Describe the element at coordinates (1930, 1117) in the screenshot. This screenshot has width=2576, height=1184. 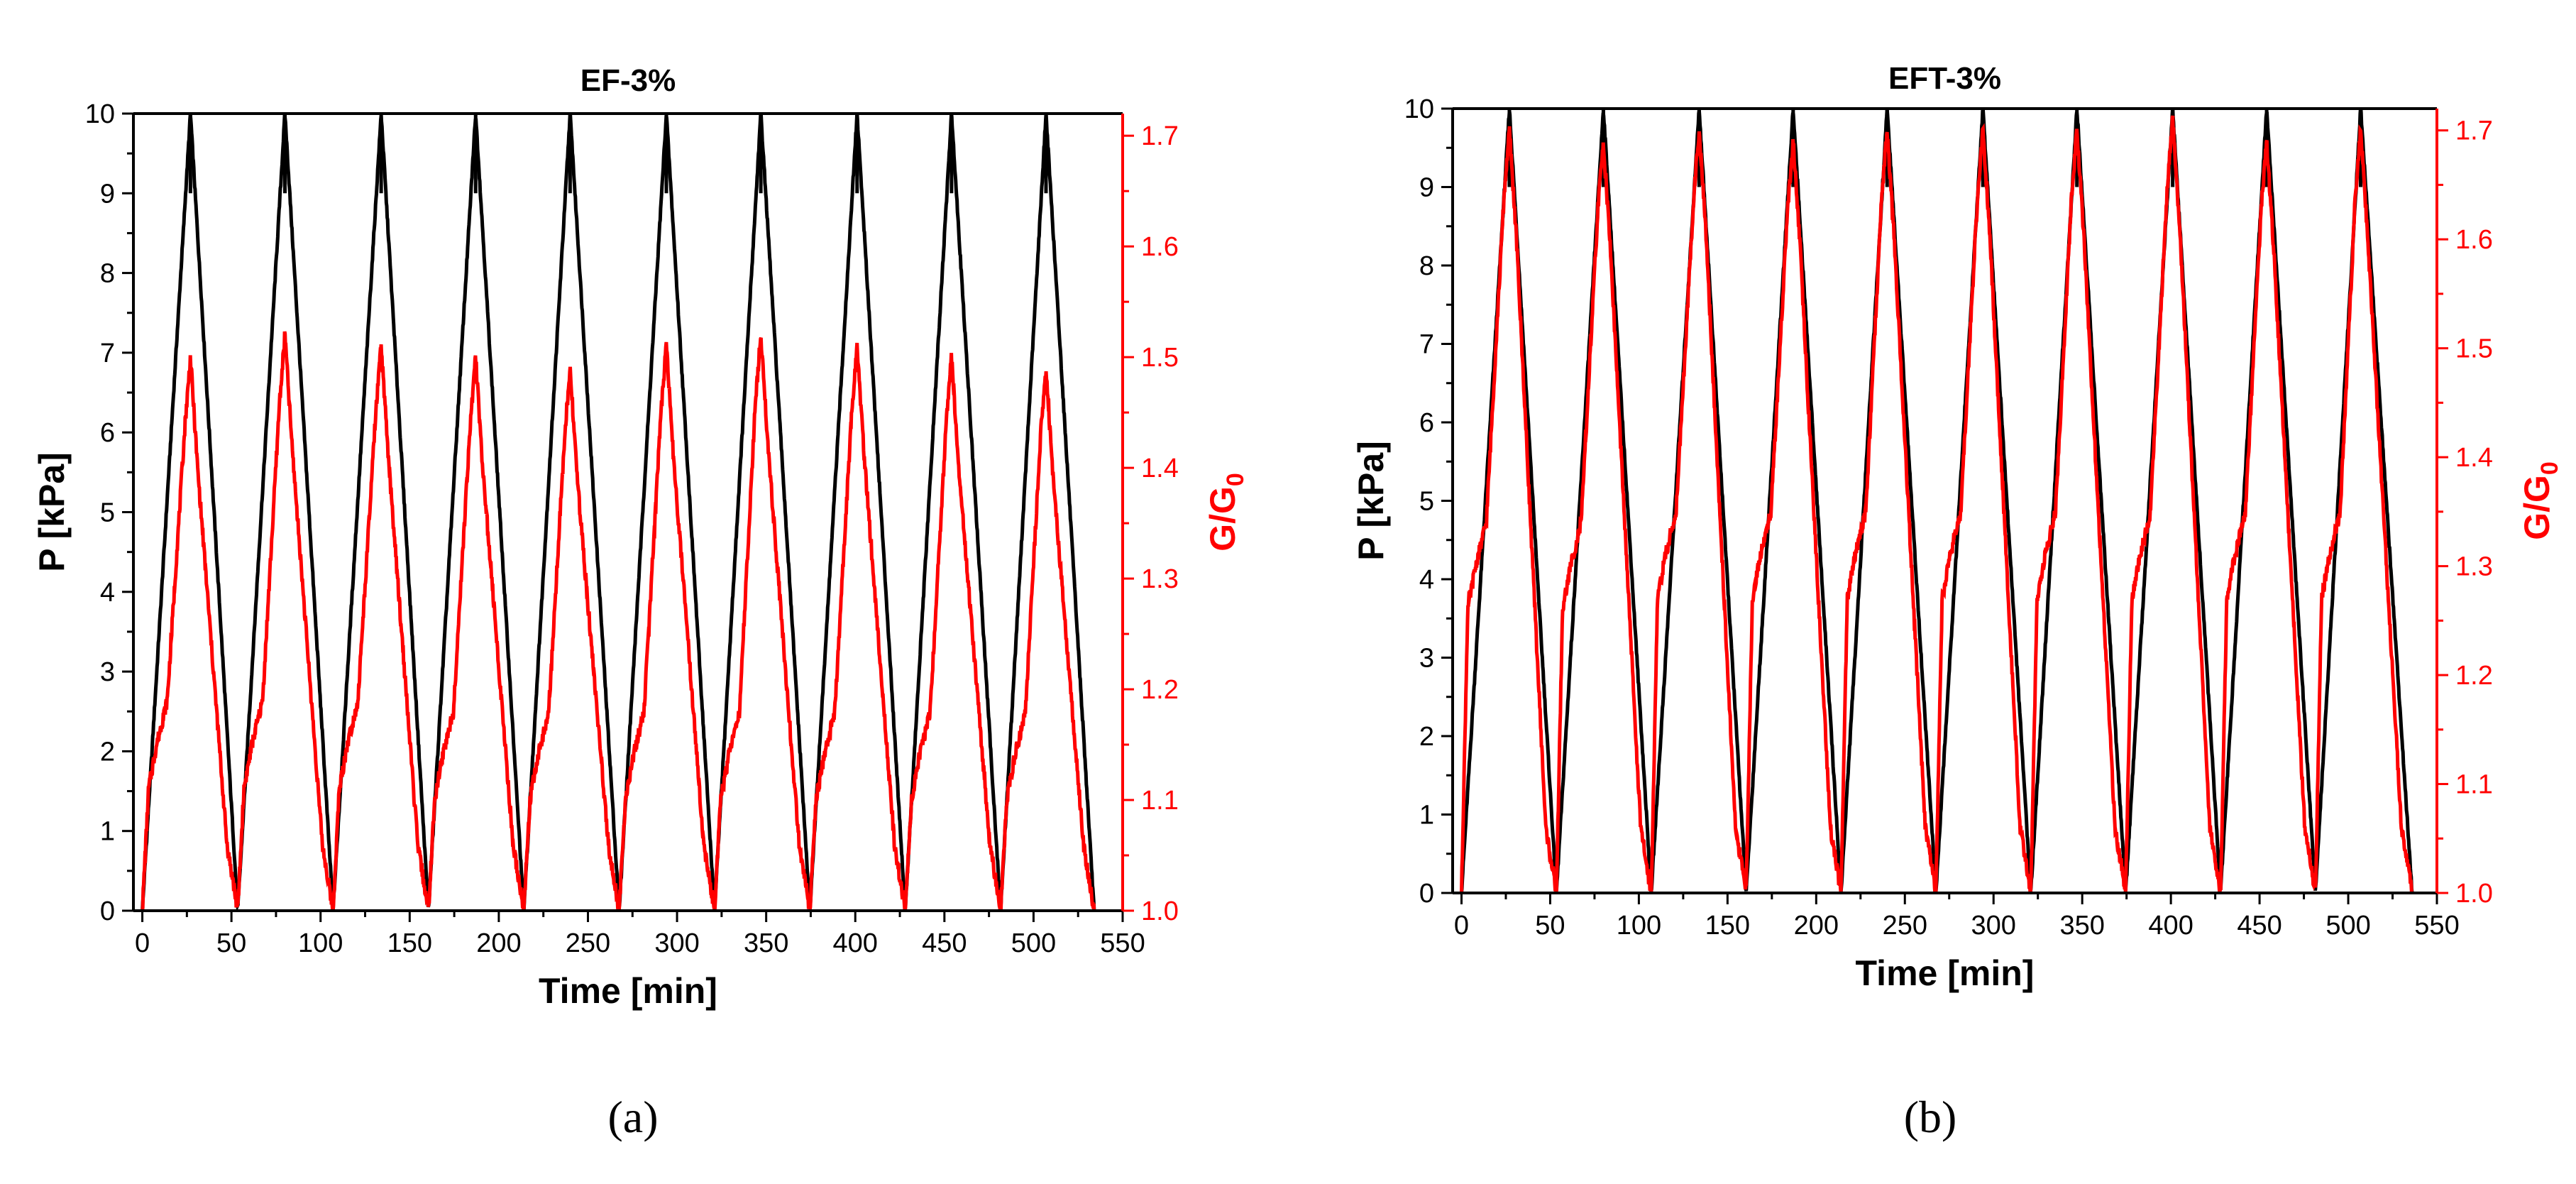
I see `panel-caption: (b)` at that location.